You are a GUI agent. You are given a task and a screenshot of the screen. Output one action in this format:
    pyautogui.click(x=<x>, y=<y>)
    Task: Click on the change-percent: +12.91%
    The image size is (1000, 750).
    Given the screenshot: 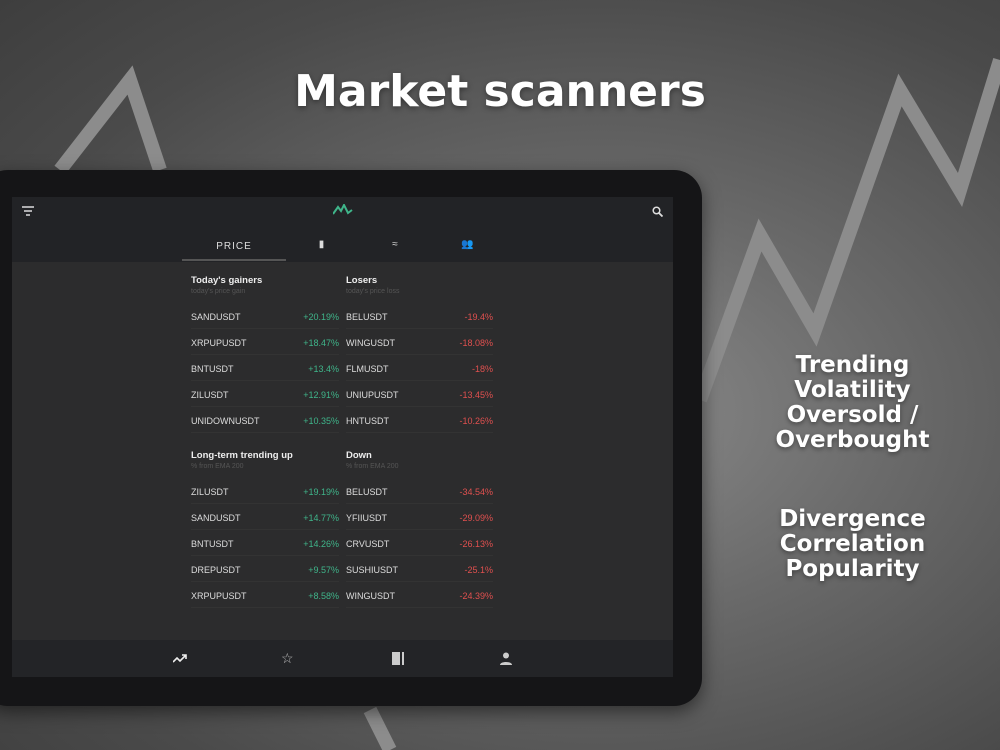 What is the action you would take?
    pyautogui.click(x=321, y=395)
    